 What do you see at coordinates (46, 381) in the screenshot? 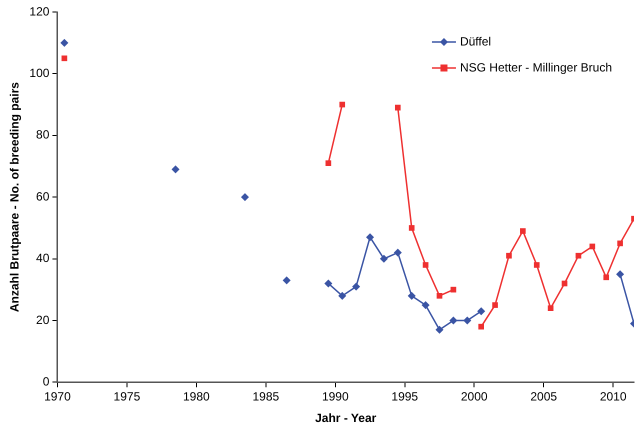
I see `y-tick-label: 0` at bounding box center [46, 381].